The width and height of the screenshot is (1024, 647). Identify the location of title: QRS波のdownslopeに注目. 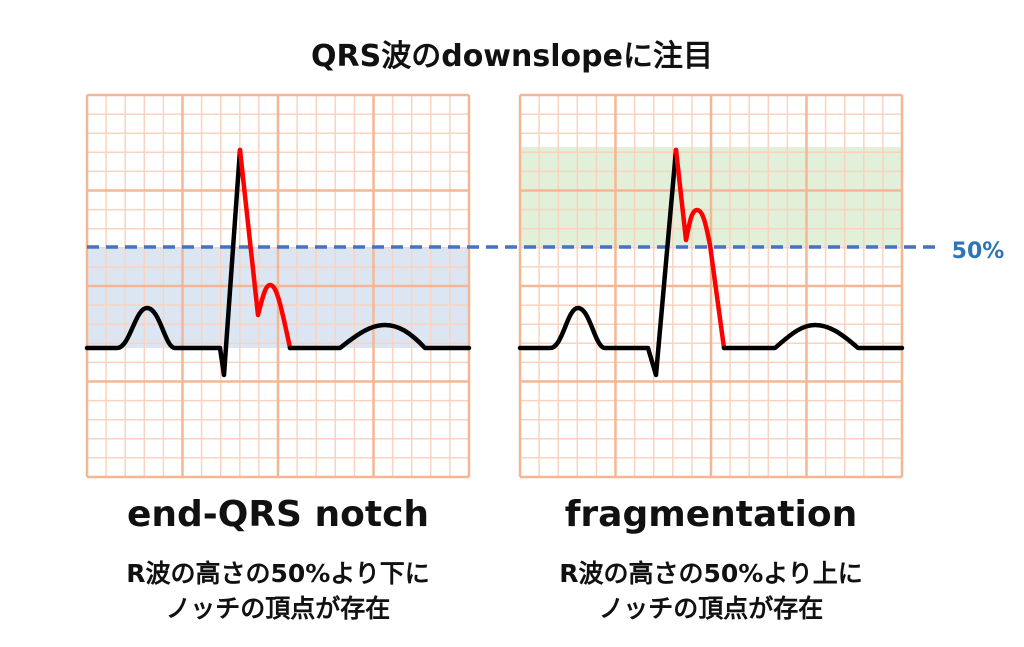
(512, 56).